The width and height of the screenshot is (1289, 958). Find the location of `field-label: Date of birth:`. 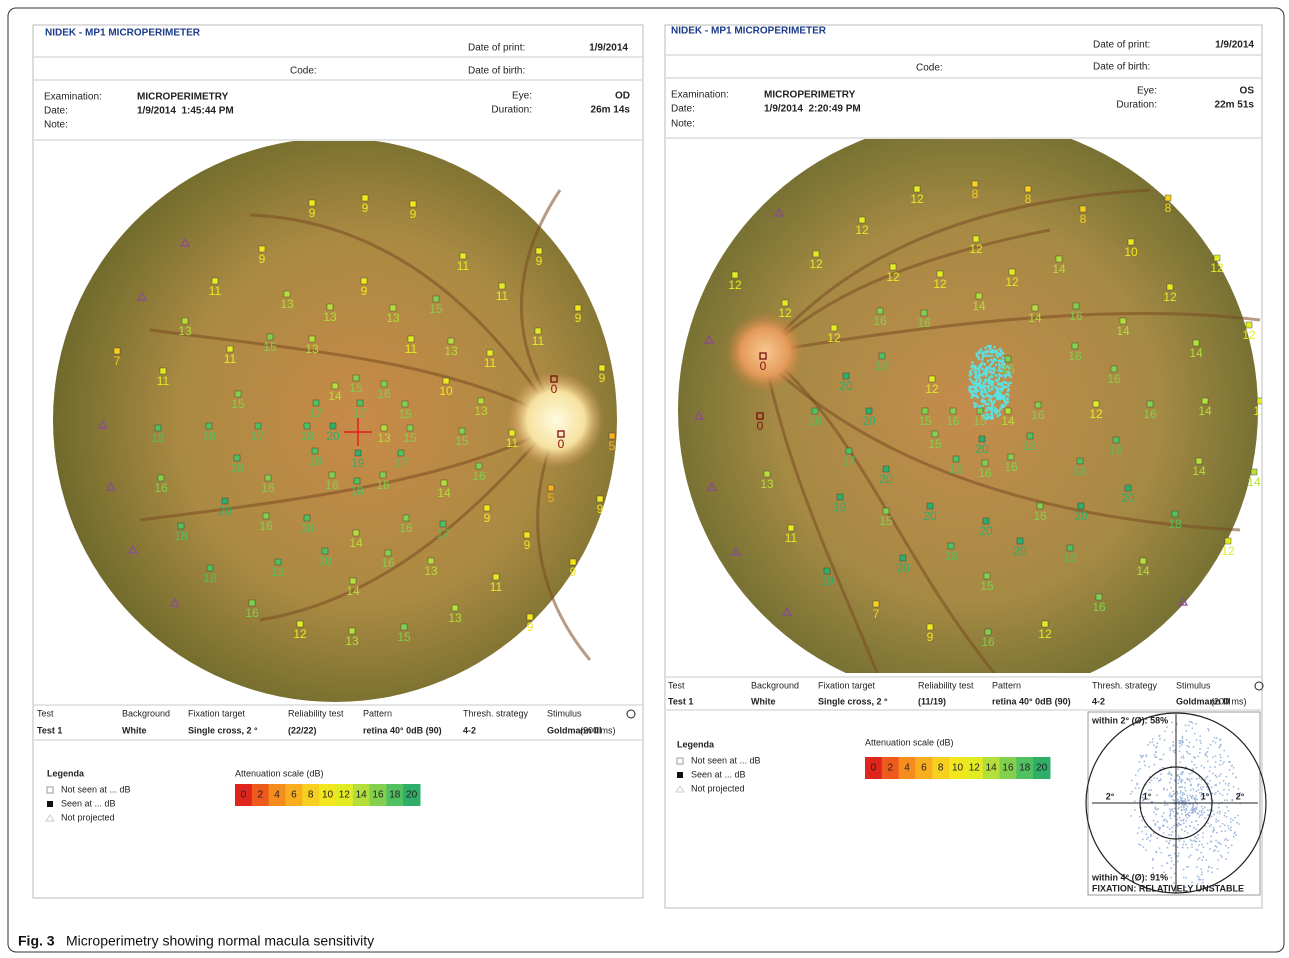

field-label: Date of birth: is located at coordinates (496, 71).